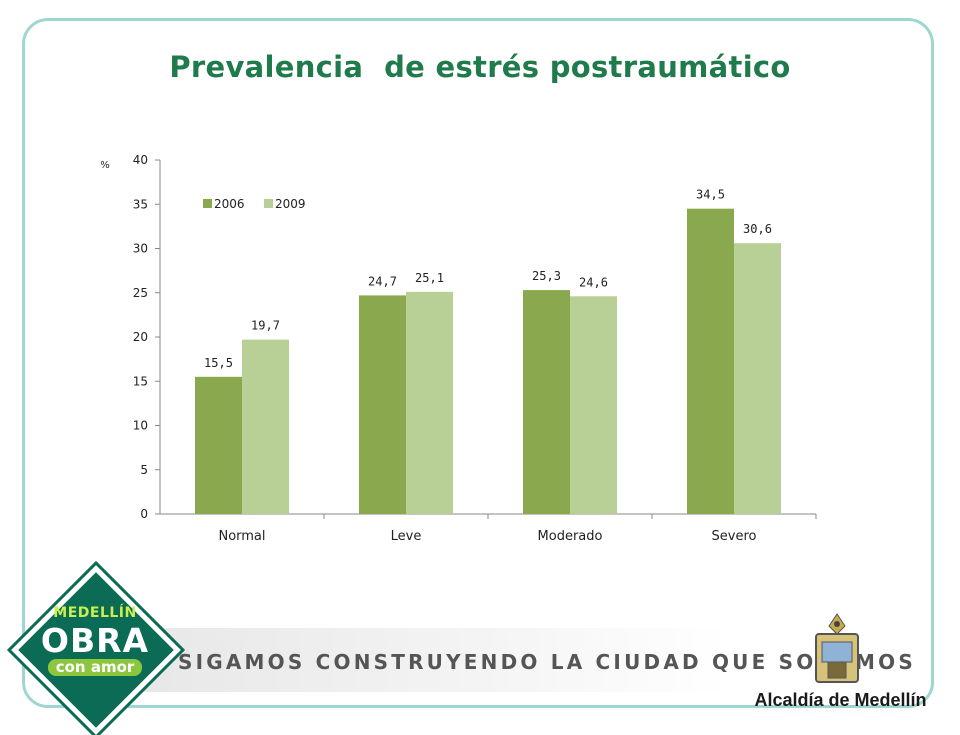 The height and width of the screenshot is (735, 960). What do you see at coordinates (757, 229) in the screenshot?
I see `data-label: 30,6` at bounding box center [757, 229].